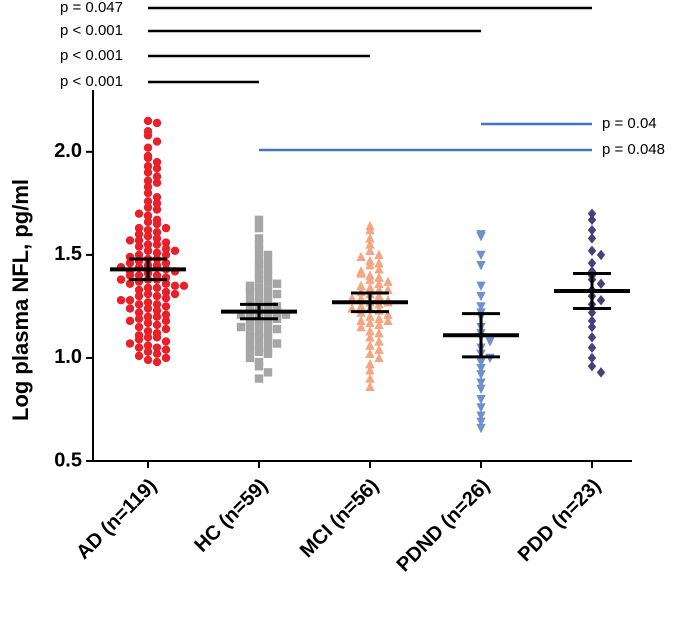 This screenshot has height=622, width=685. I want to click on comparison-label: p < 0.001, so click(91, 81).